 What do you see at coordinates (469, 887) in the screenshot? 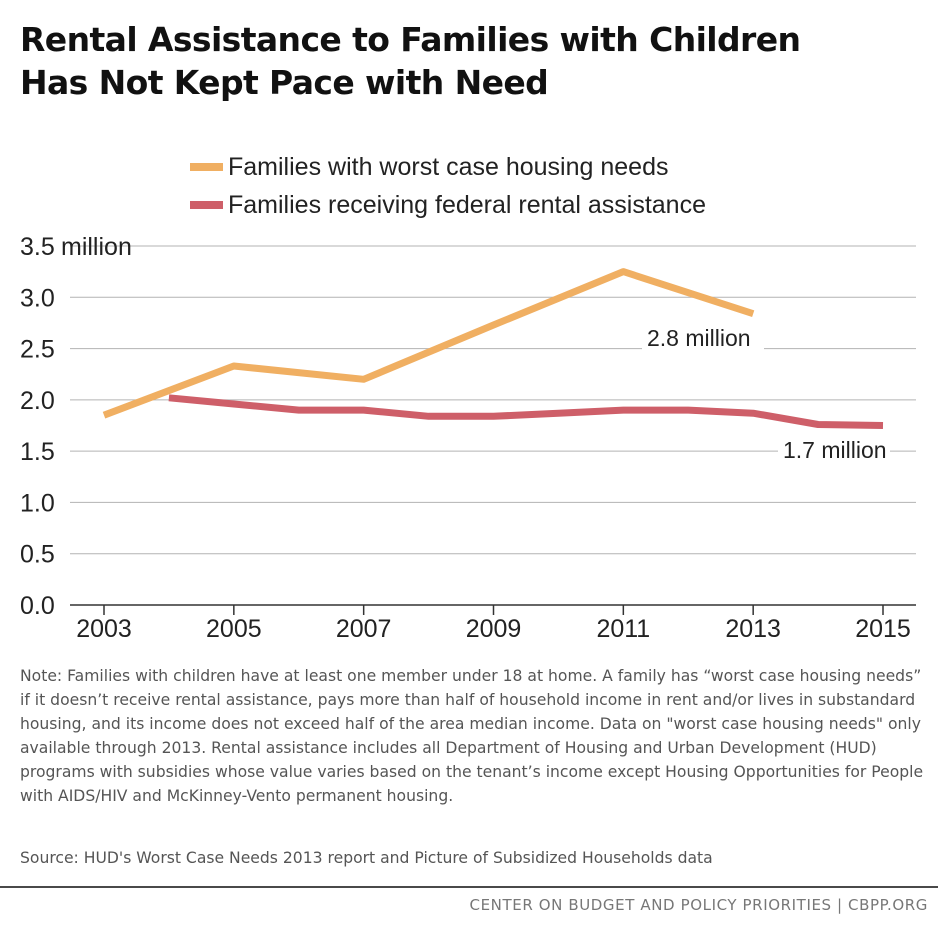
I see `footer-divider` at bounding box center [469, 887].